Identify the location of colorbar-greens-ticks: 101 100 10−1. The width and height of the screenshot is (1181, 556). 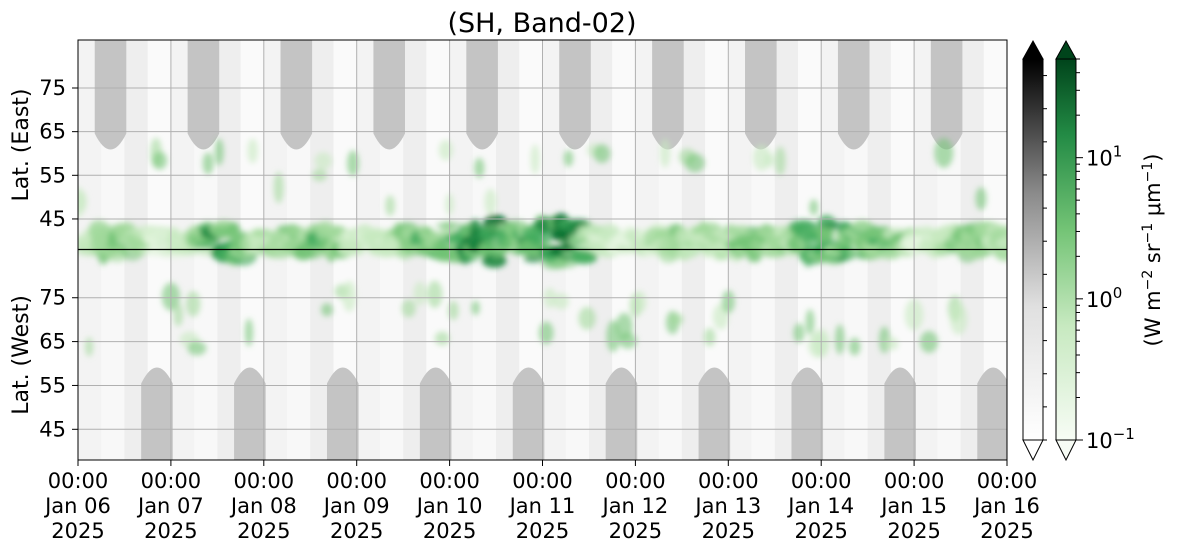
(1105, 255).